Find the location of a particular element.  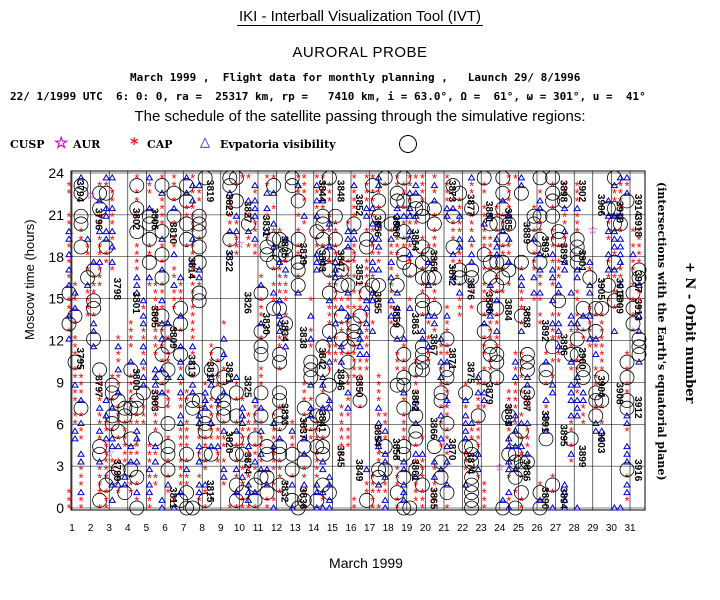

orbit-number-label: 3874 is located at coordinates (470, 463).